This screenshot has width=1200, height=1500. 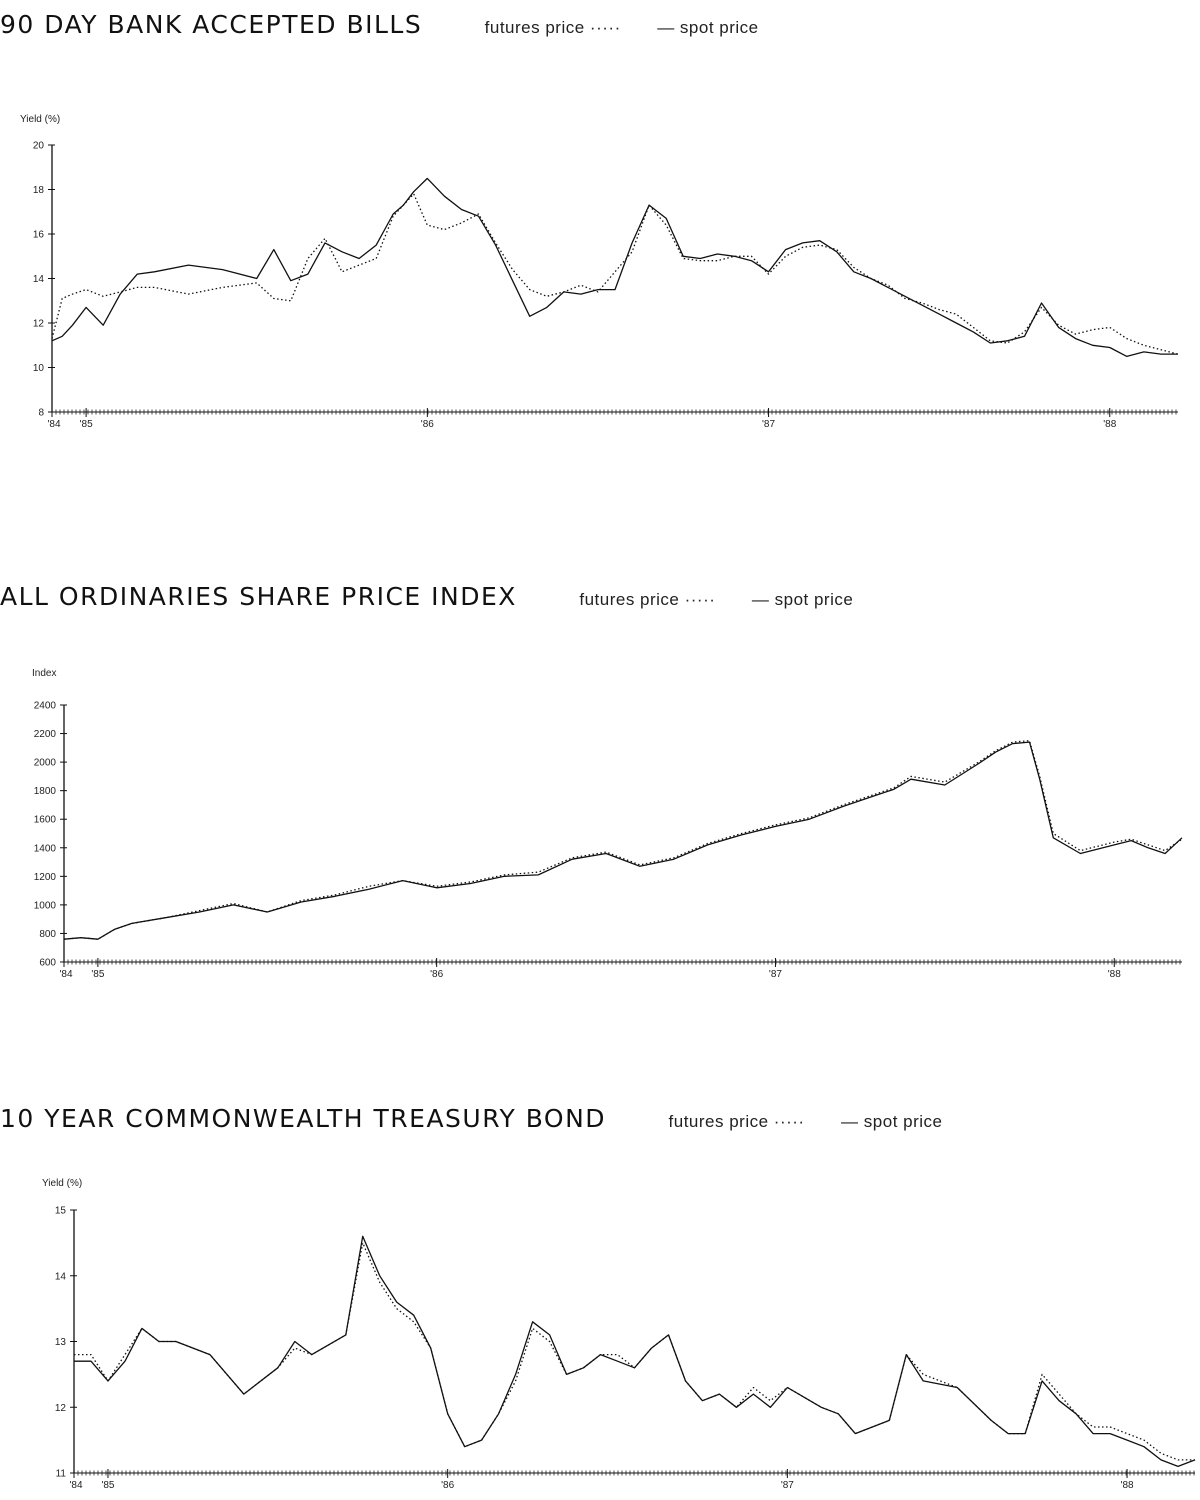 What do you see at coordinates (44, 673) in the screenshot?
I see `y-axis-label: Index` at bounding box center [44, 673].